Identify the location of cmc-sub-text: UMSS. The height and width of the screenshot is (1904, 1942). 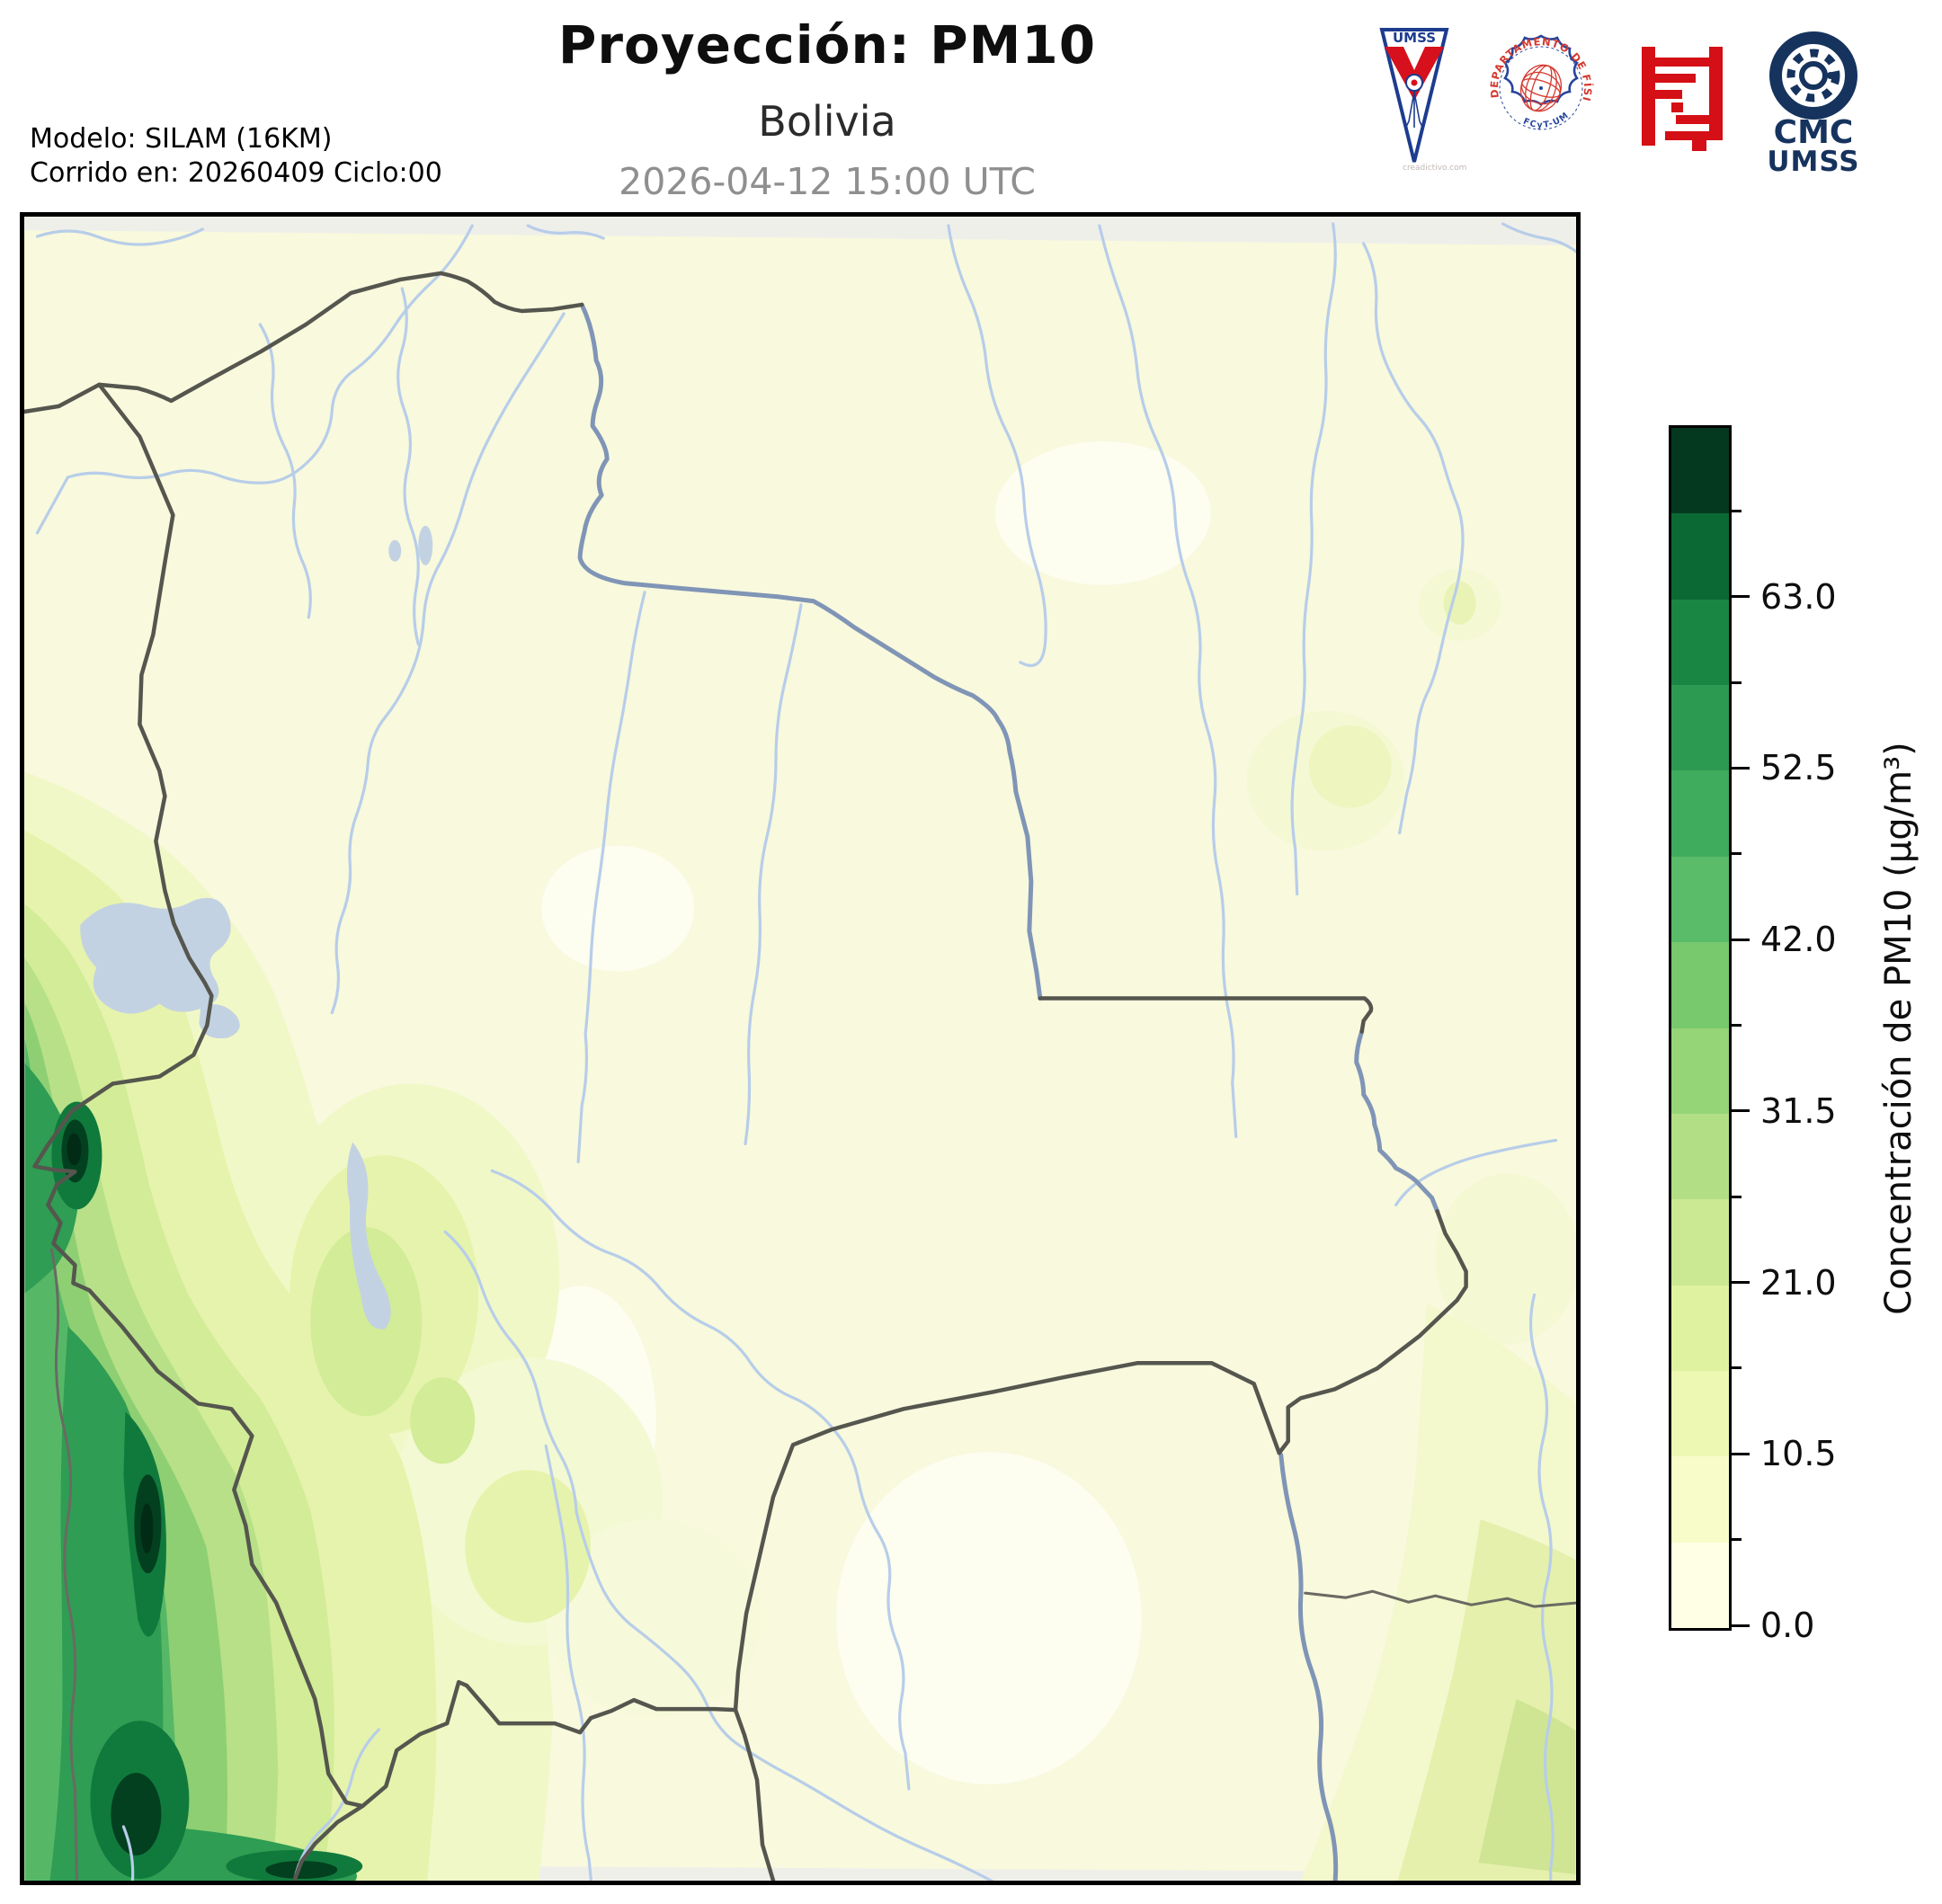
(1813, 160).